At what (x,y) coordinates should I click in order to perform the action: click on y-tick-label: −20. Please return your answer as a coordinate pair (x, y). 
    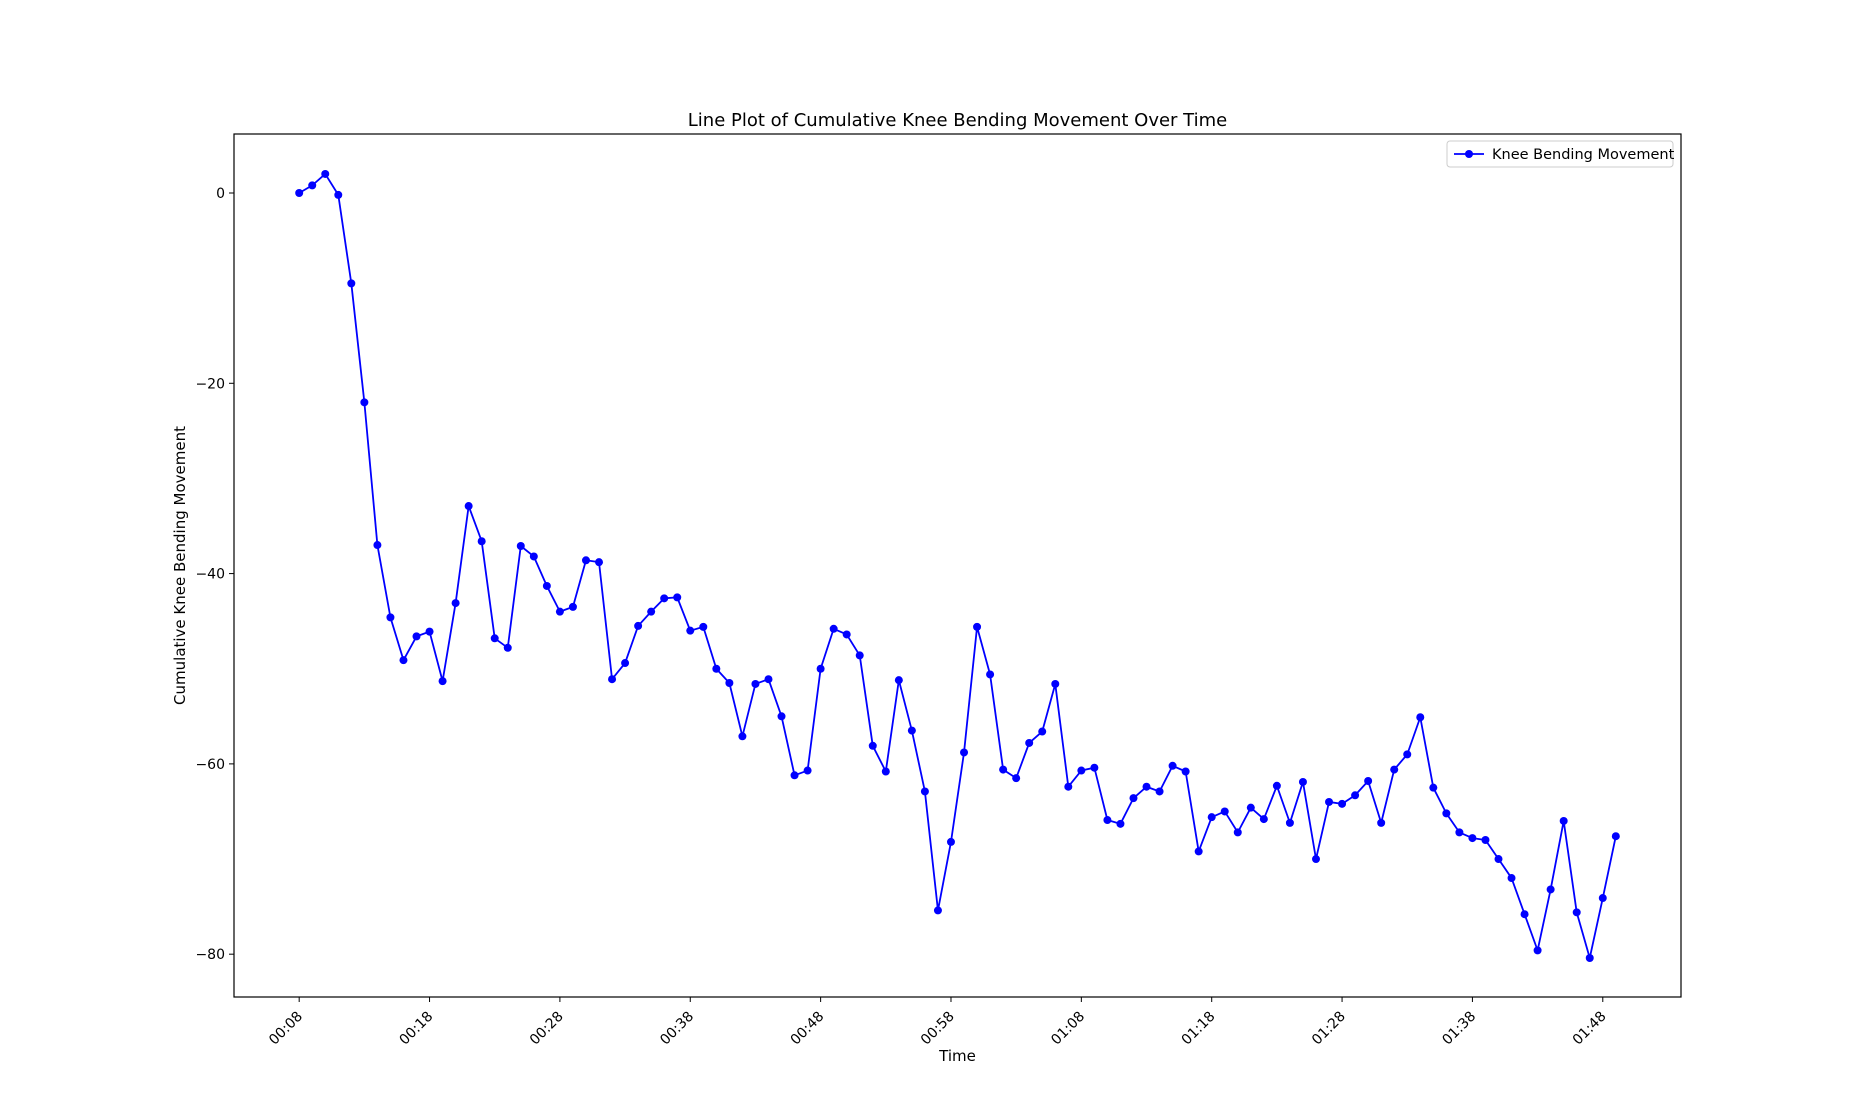
    Looking at the image, I should click on (210, 384).